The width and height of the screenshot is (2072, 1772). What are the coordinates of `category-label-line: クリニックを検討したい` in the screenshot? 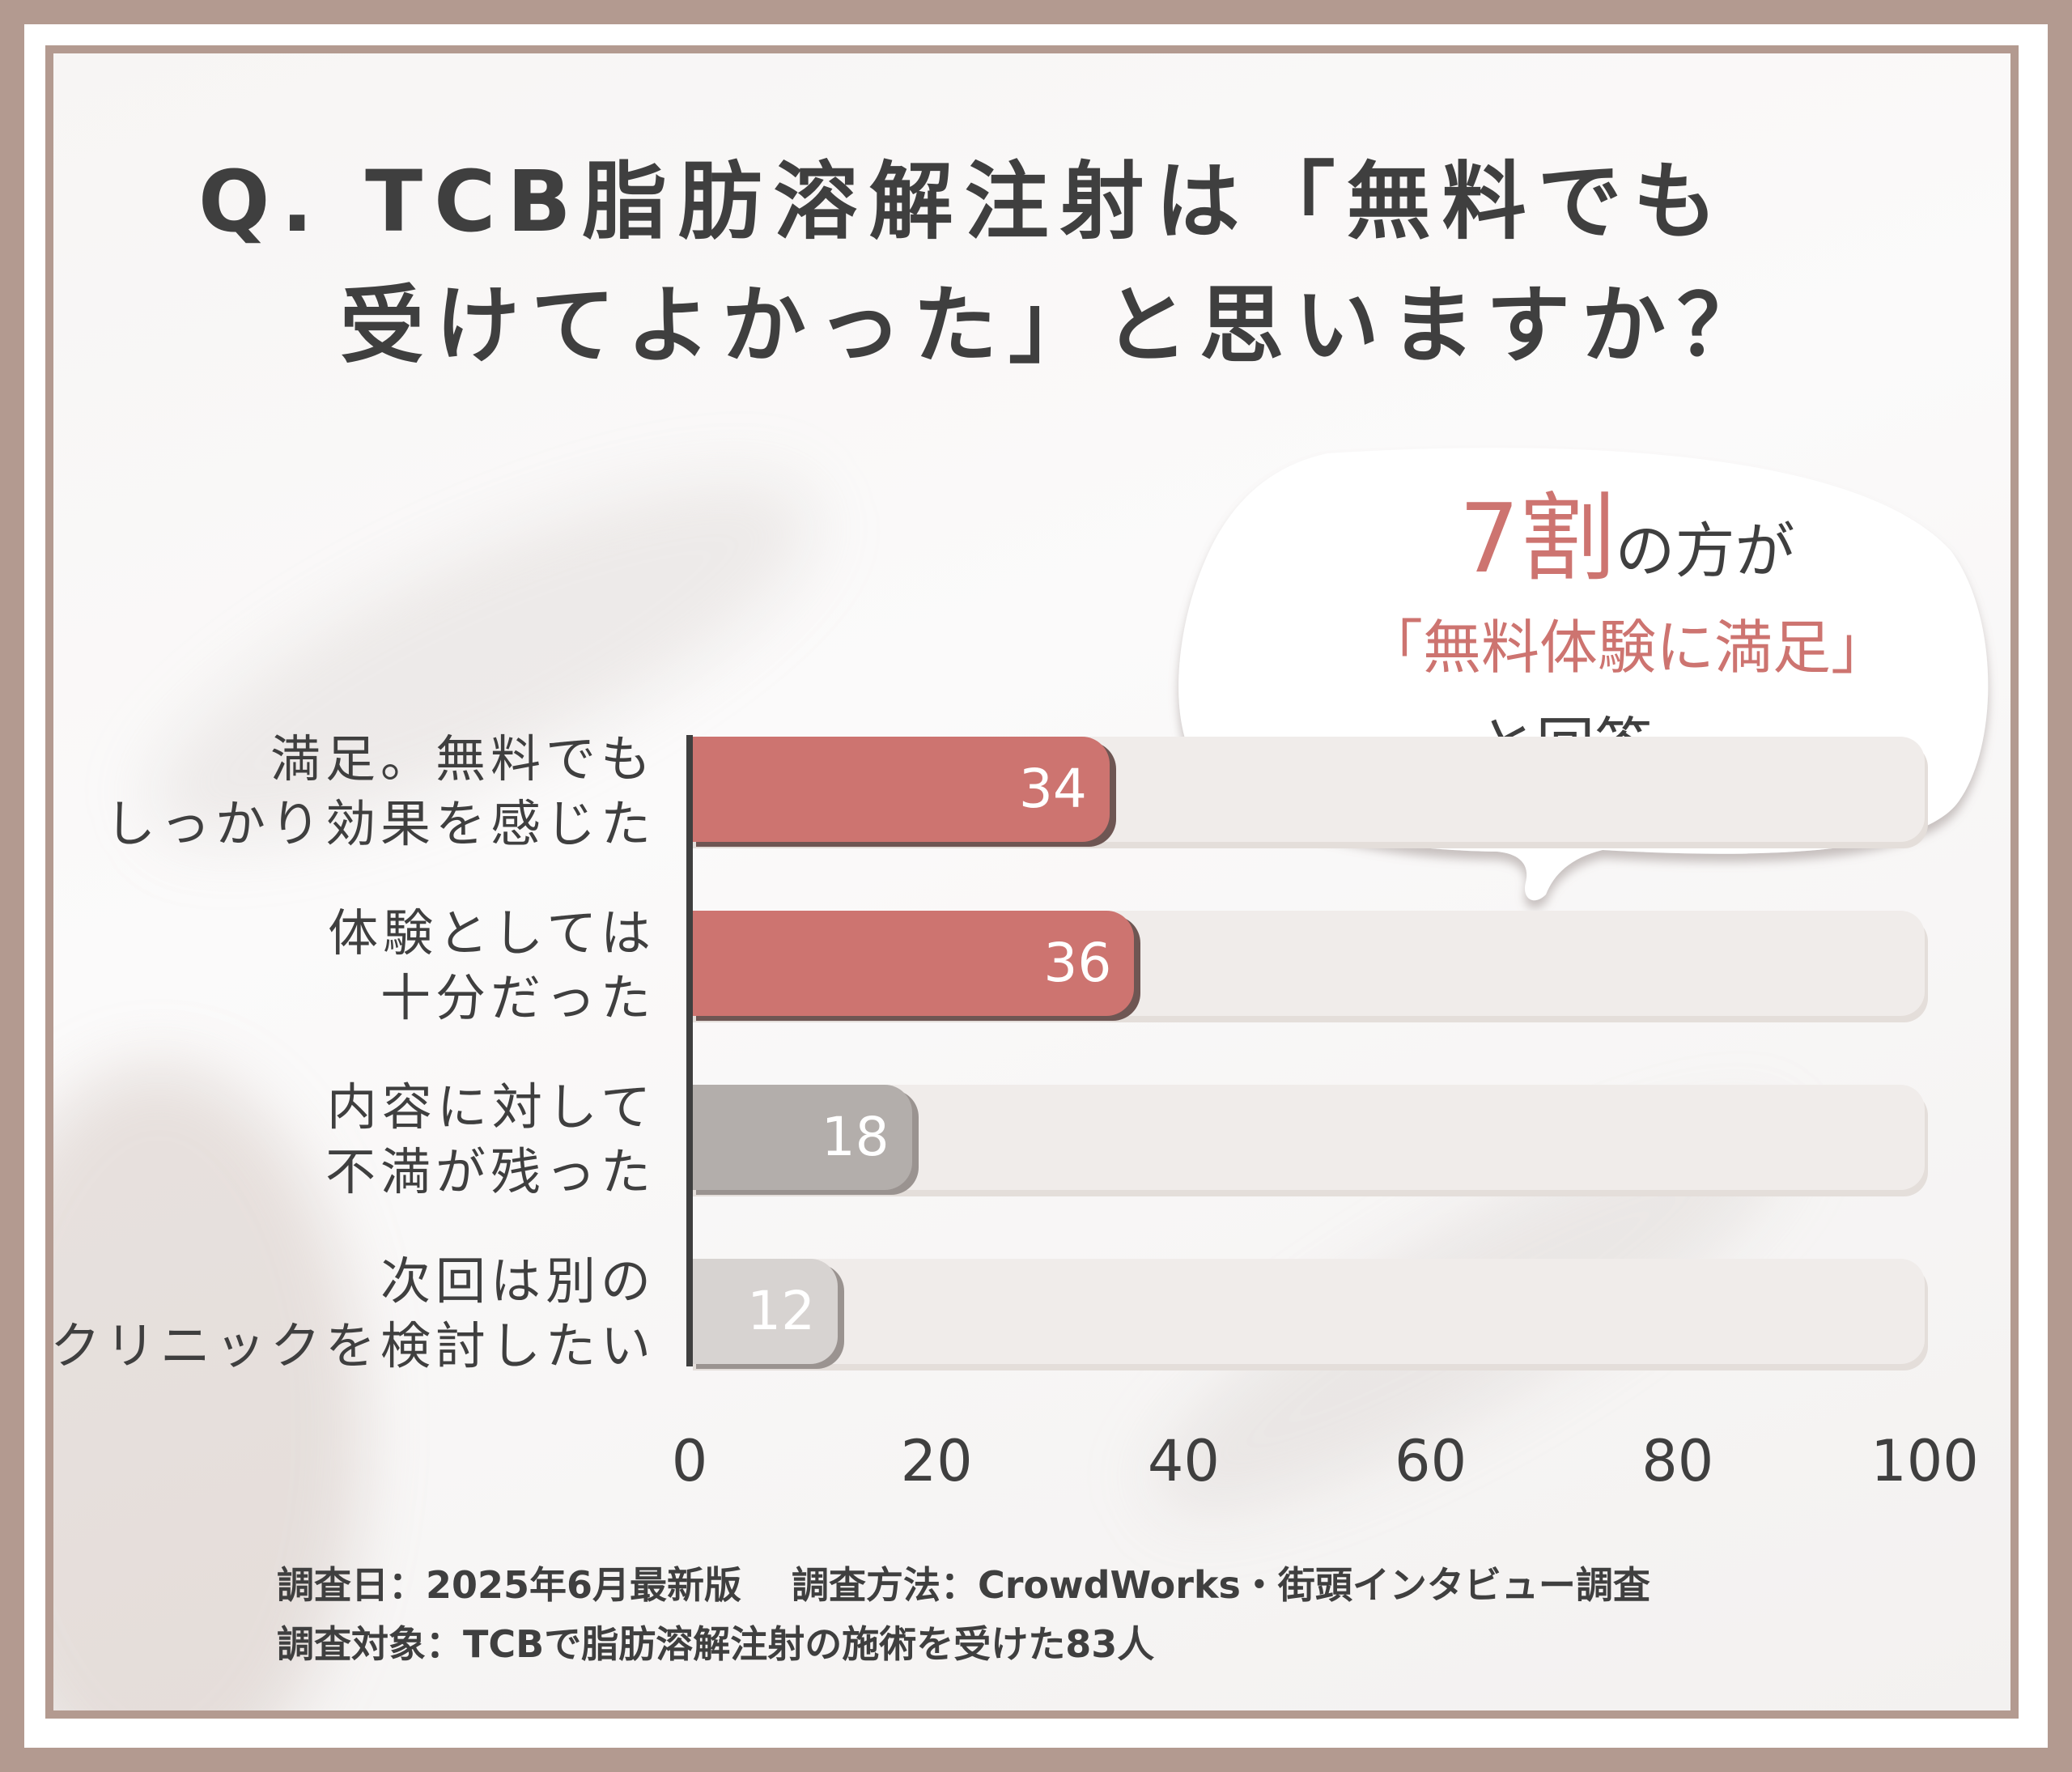 It's located at (352, 1345).